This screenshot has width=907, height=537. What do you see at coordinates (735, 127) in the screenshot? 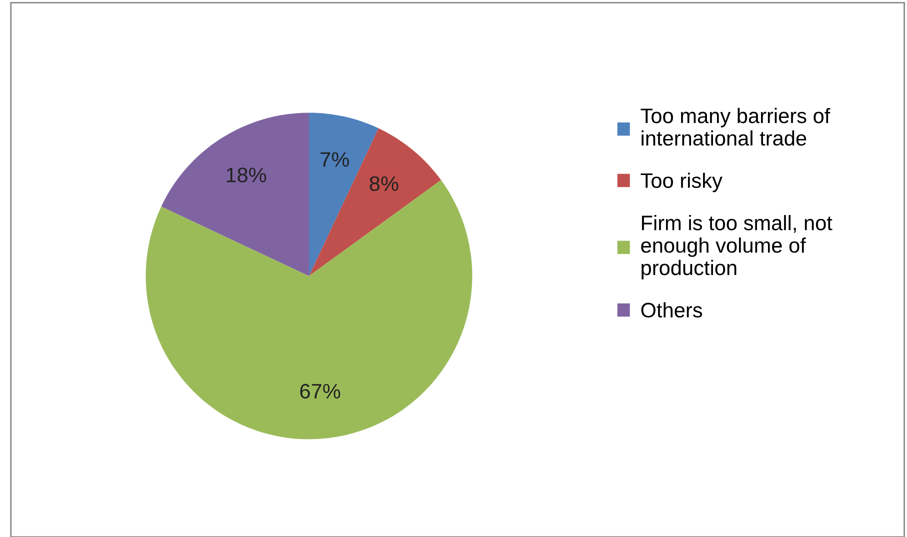
I see `legend-label: Too many barriers of international trade` at bounding box center [735, 127].